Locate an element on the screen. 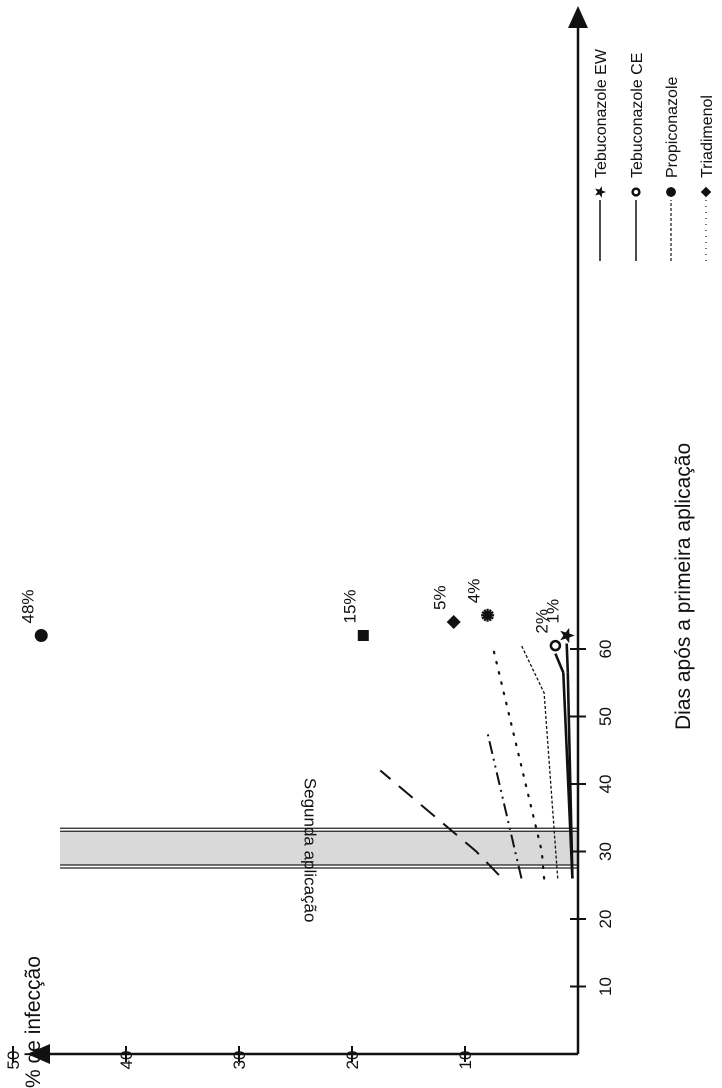 The width and height of the screenshot is (722, 1088). band-group: Segunda aplicação is located at coordinates (319, 850).